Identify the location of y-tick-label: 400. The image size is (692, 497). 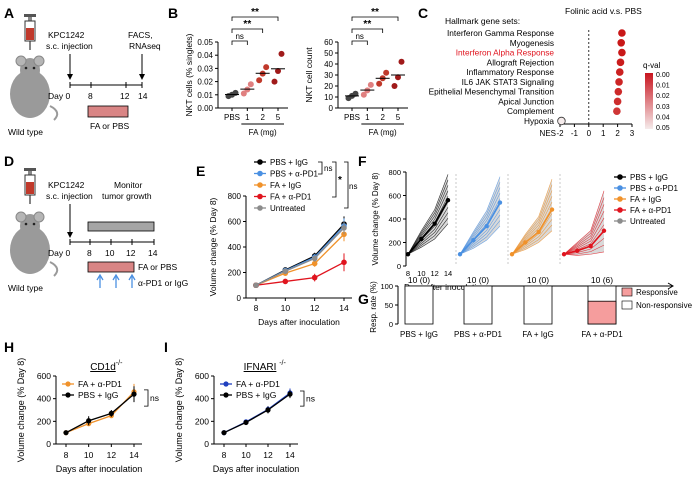
(394, 219).